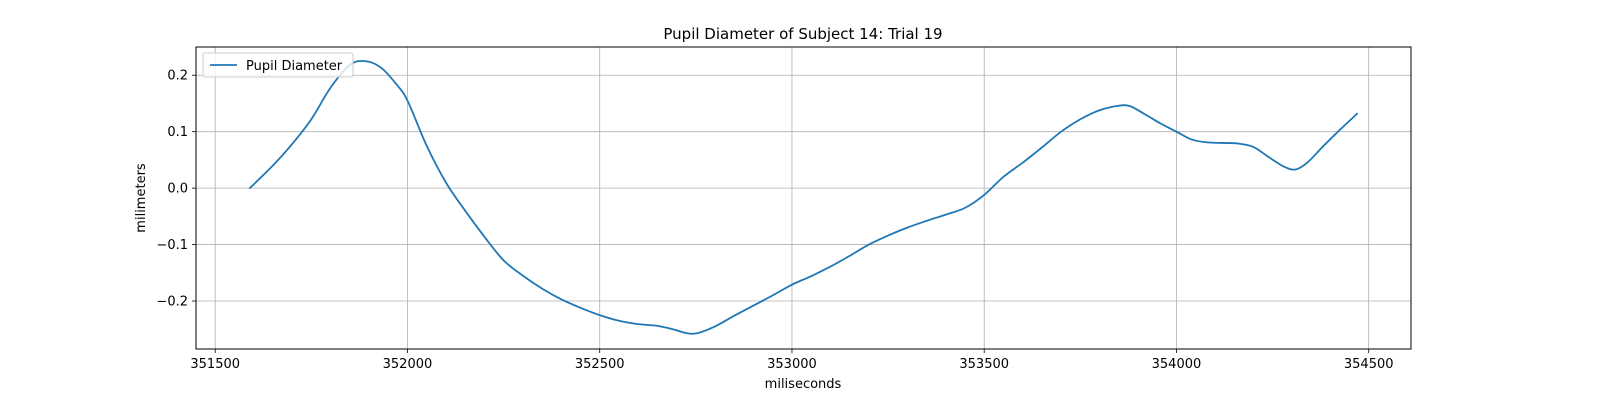 The image size is (1600, 400). Describe the element at coordinates (802, 34) in the screenshot. I see `chart-title: Pupil Diameter of Subject 14: Trial 19` at that location.